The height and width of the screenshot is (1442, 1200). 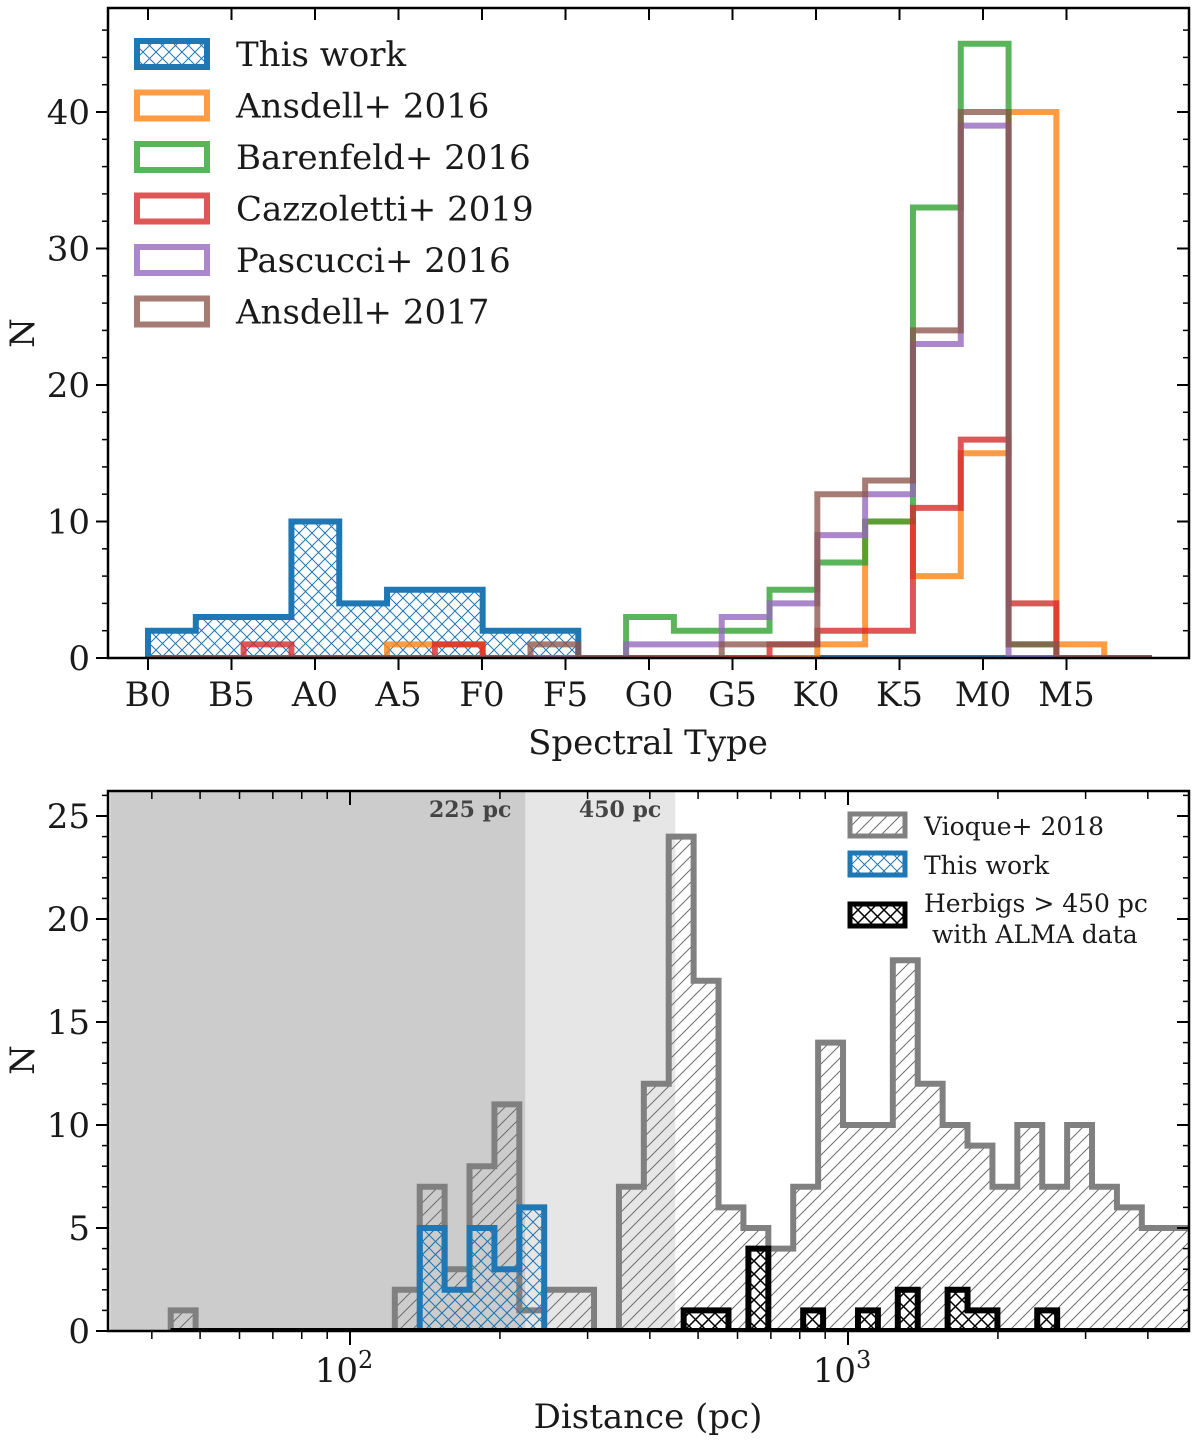 I want to click on histogram-fill-herbigs-alma, so click(x=870, y=1289).